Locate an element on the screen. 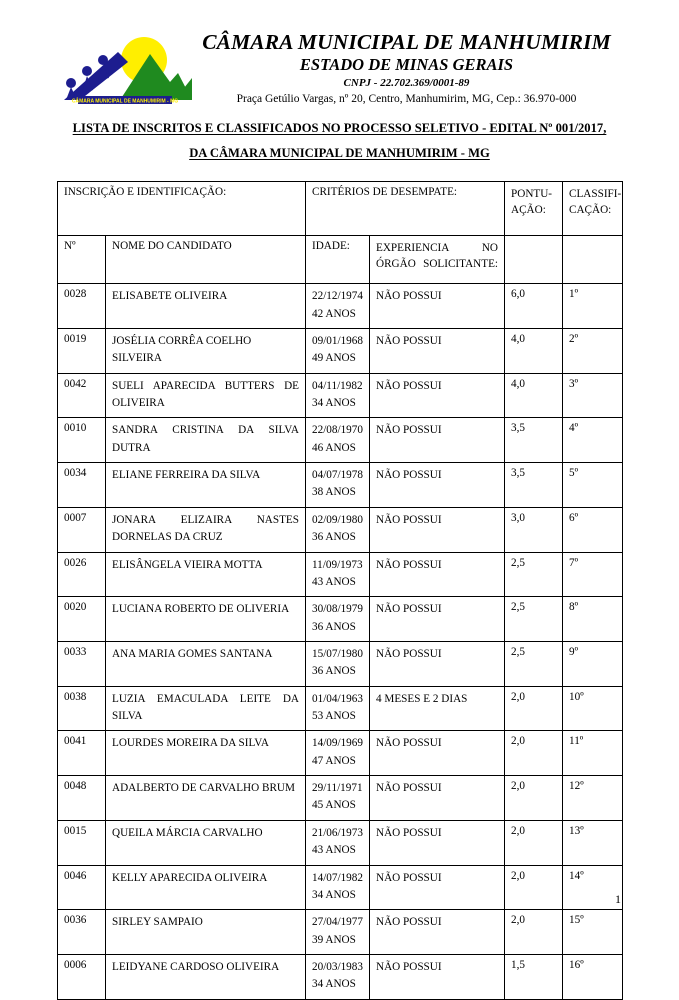  page-number: 1 is located at coordinates (618, 899).